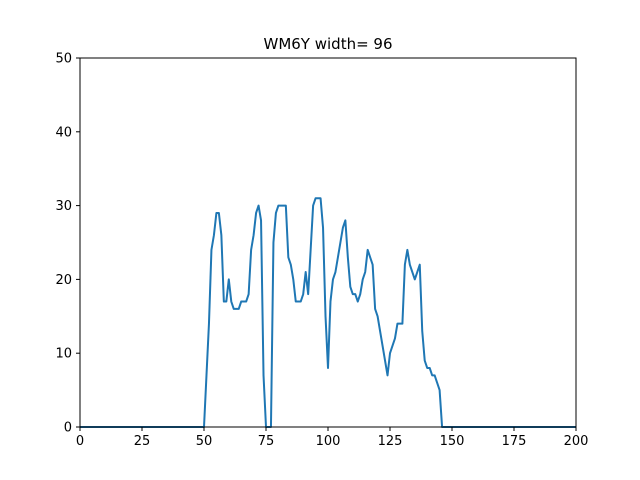 The height and width of the screenshot is (480, 640). Describe the element at coordinates (204, 441) in the screenshot. I see `x-tick-label: 50` at that location.